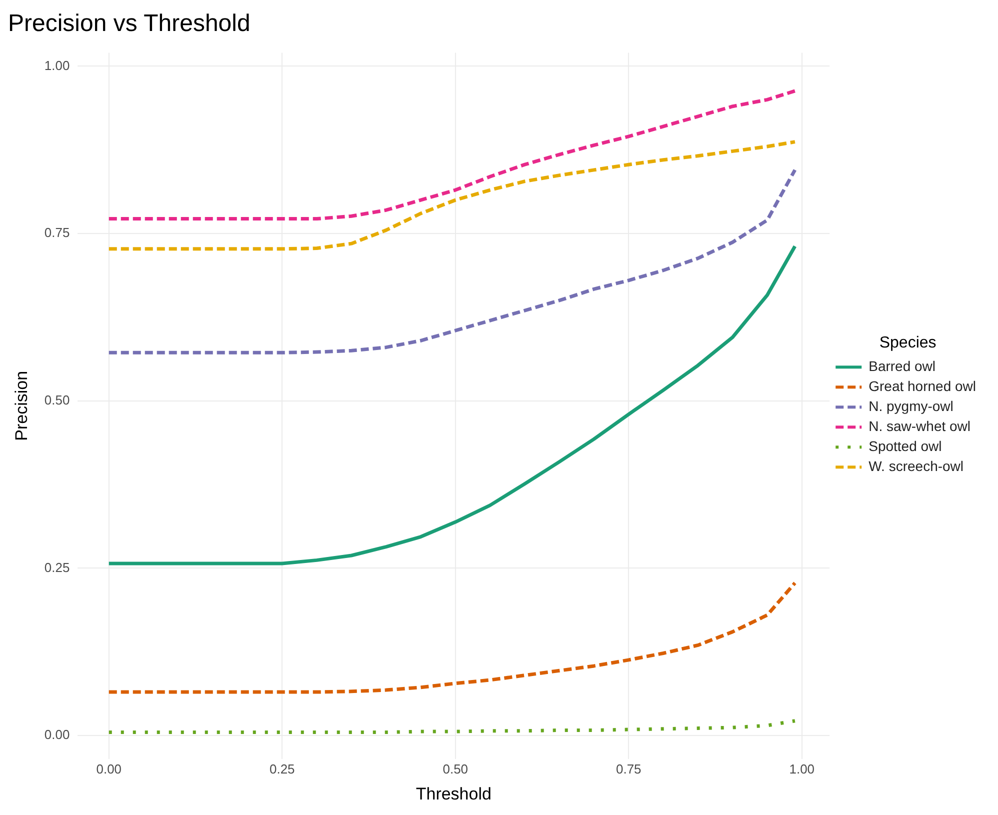 Image resolution: width=998 pixels, height=815 pixels. Describe the element at coordinates (129, 24) in the screenshot. I see `chart-title: Precision vs Threshold` at that location.